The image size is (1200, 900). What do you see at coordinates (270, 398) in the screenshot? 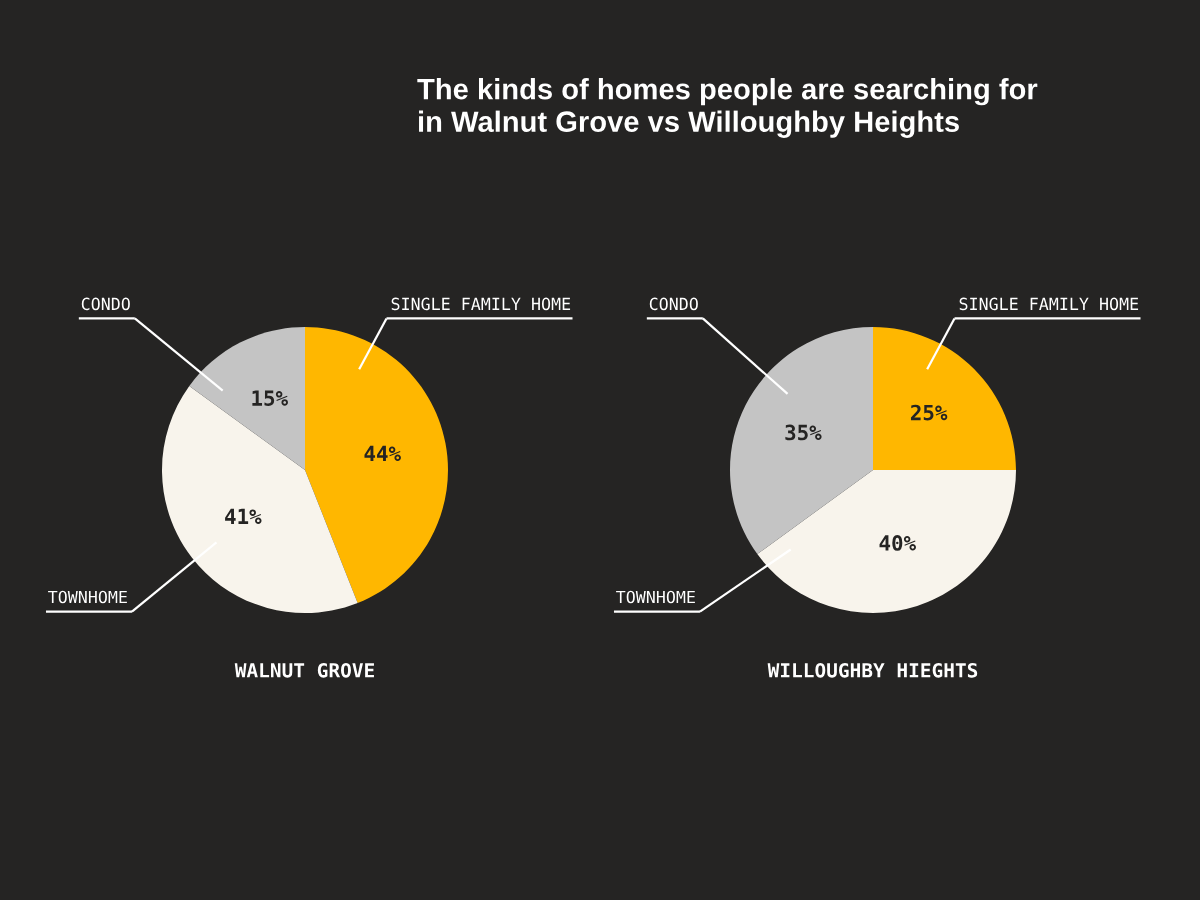
I see `data-label: 15%` at bounding box center [270, 398].